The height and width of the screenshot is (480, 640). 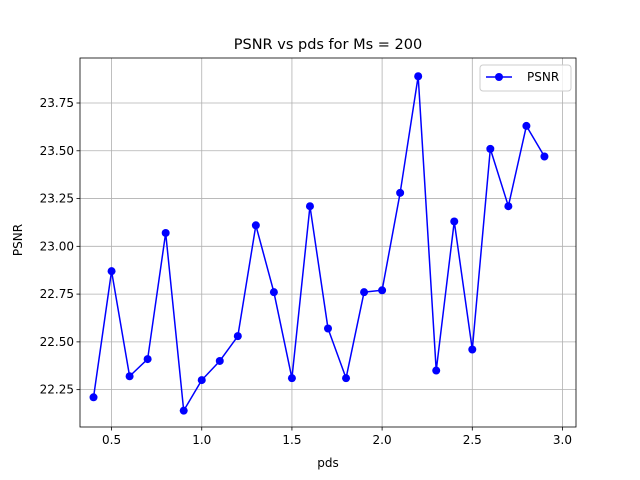 I want to click on chart-title: PSNR vs pds for Ms = 200, so click(x=328, y=45).